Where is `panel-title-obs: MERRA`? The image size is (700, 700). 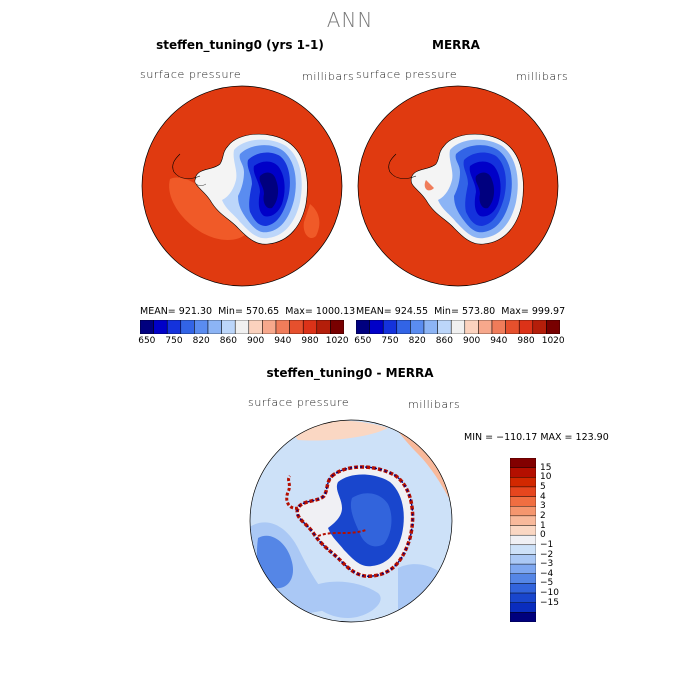 panel-title-obs: MERRA is located at coordinates (456, 45).